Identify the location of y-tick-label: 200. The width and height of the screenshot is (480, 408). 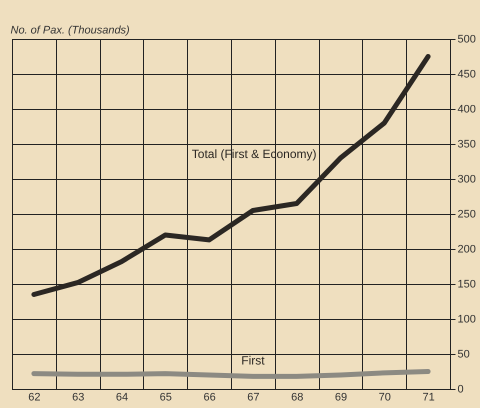
(467, 250).